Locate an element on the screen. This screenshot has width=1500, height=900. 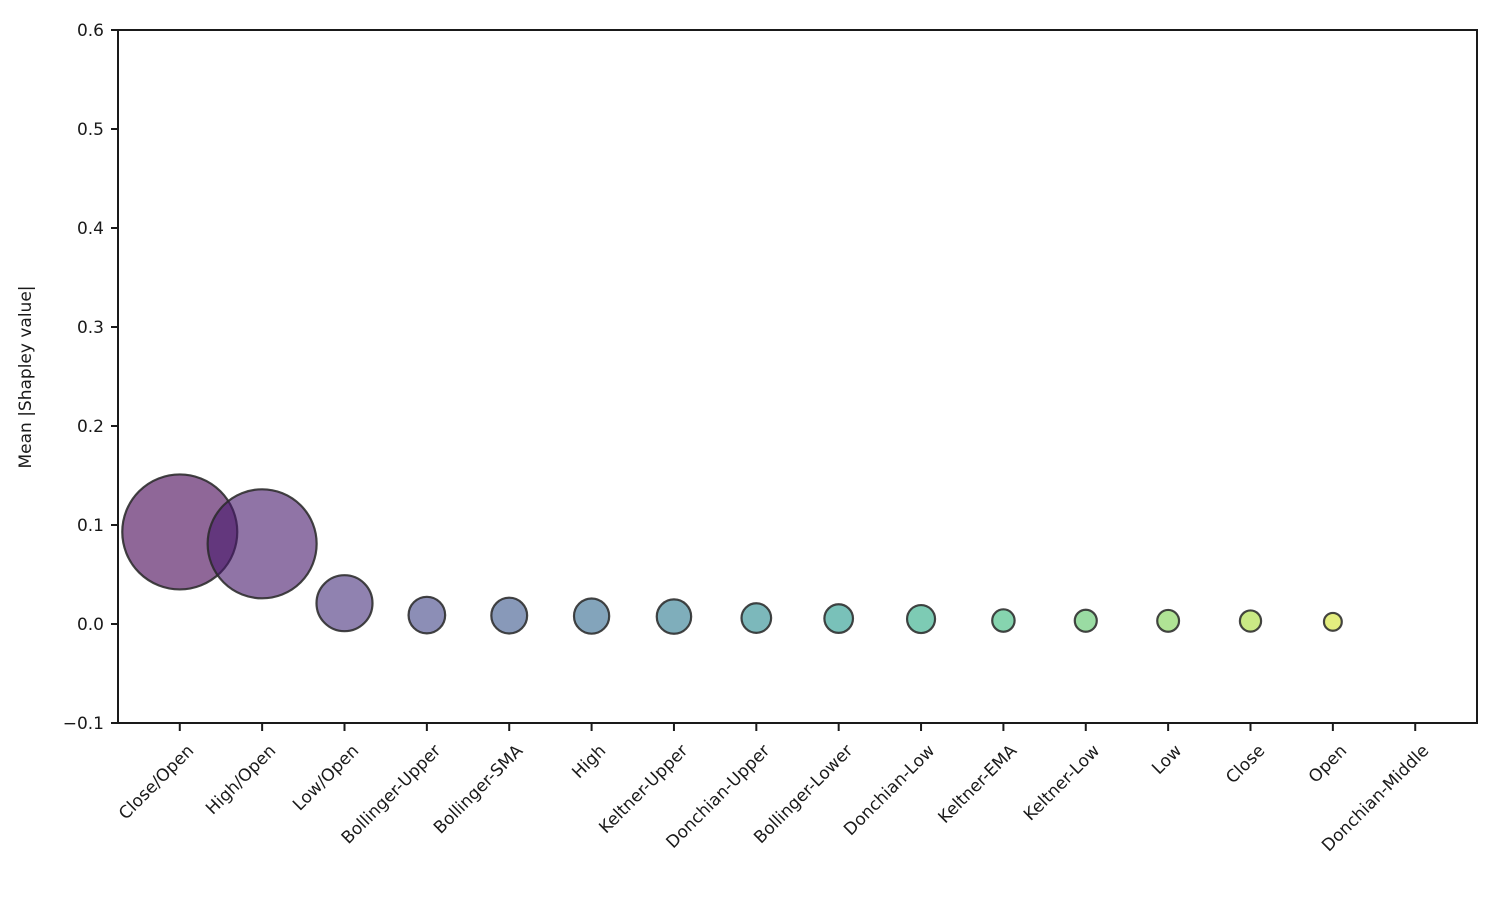
bubble-Keltner-Low is located at coordinates (1085, 620).